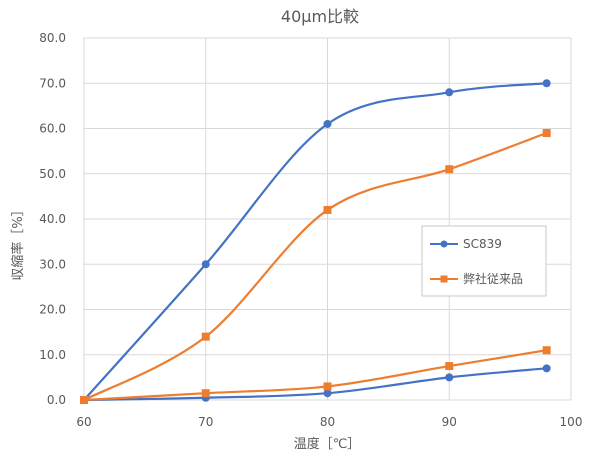 The image size is (591, 459). Describe the element at coordinates (444, 279) in the screenshot. I see `legend-marker-conventional` at that location.